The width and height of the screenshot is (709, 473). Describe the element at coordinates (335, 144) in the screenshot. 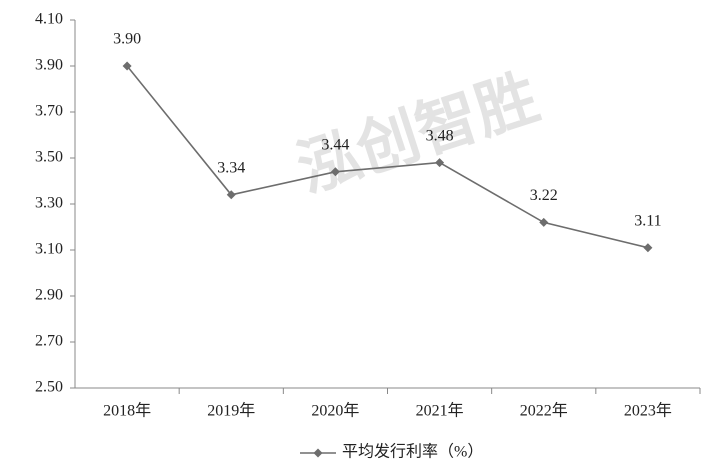

I see `data-label: 3.44` at that location.